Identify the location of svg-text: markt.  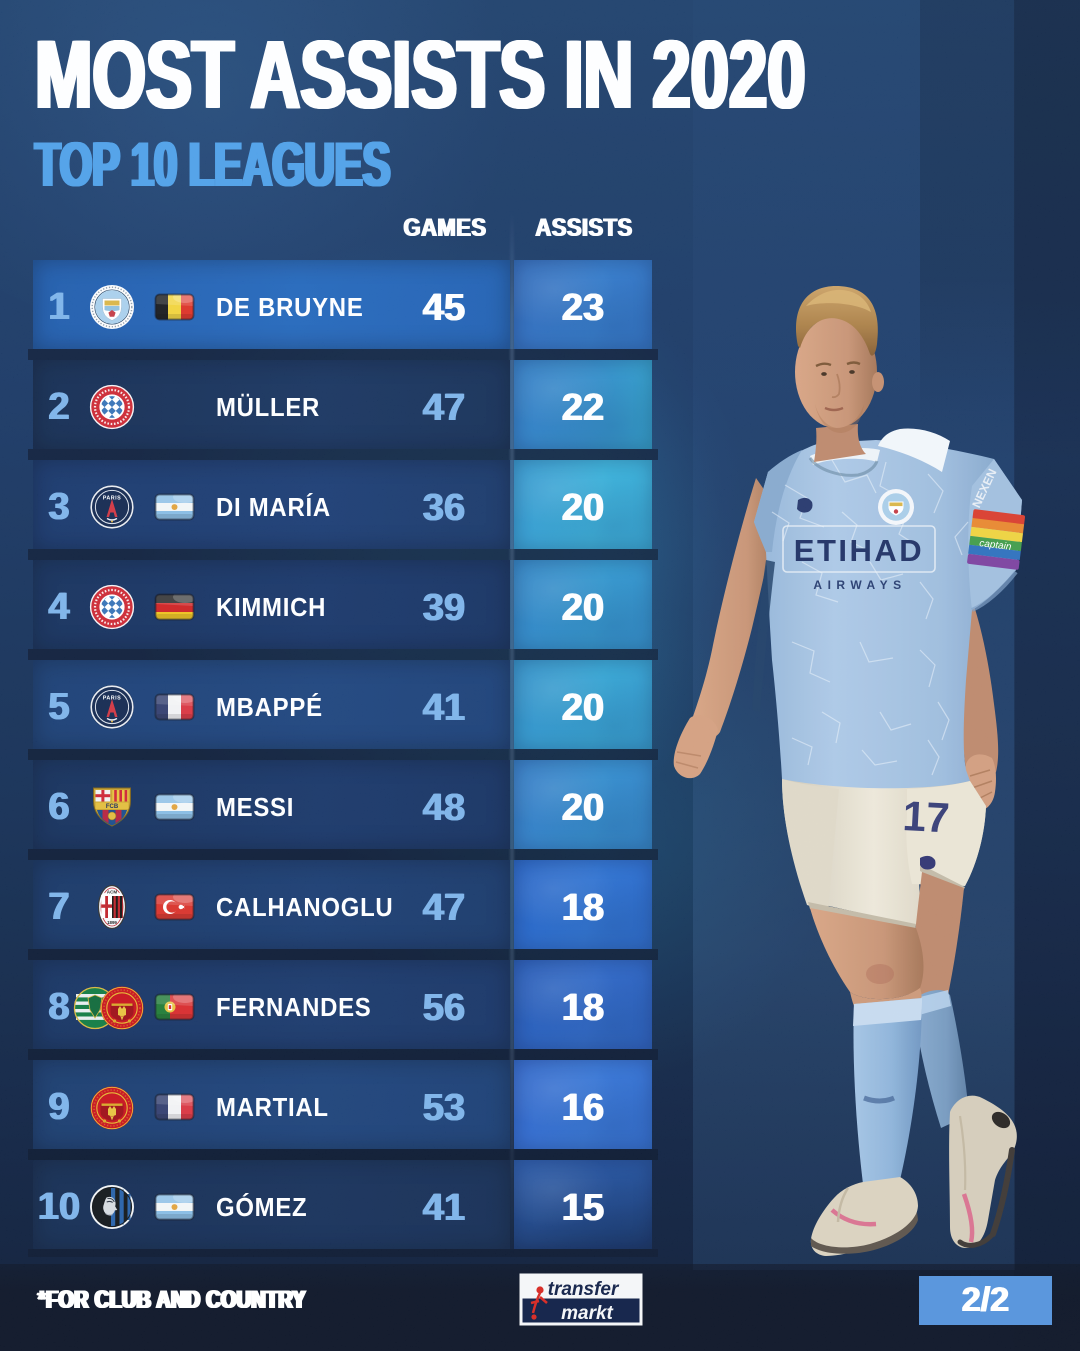
(587, 1313).